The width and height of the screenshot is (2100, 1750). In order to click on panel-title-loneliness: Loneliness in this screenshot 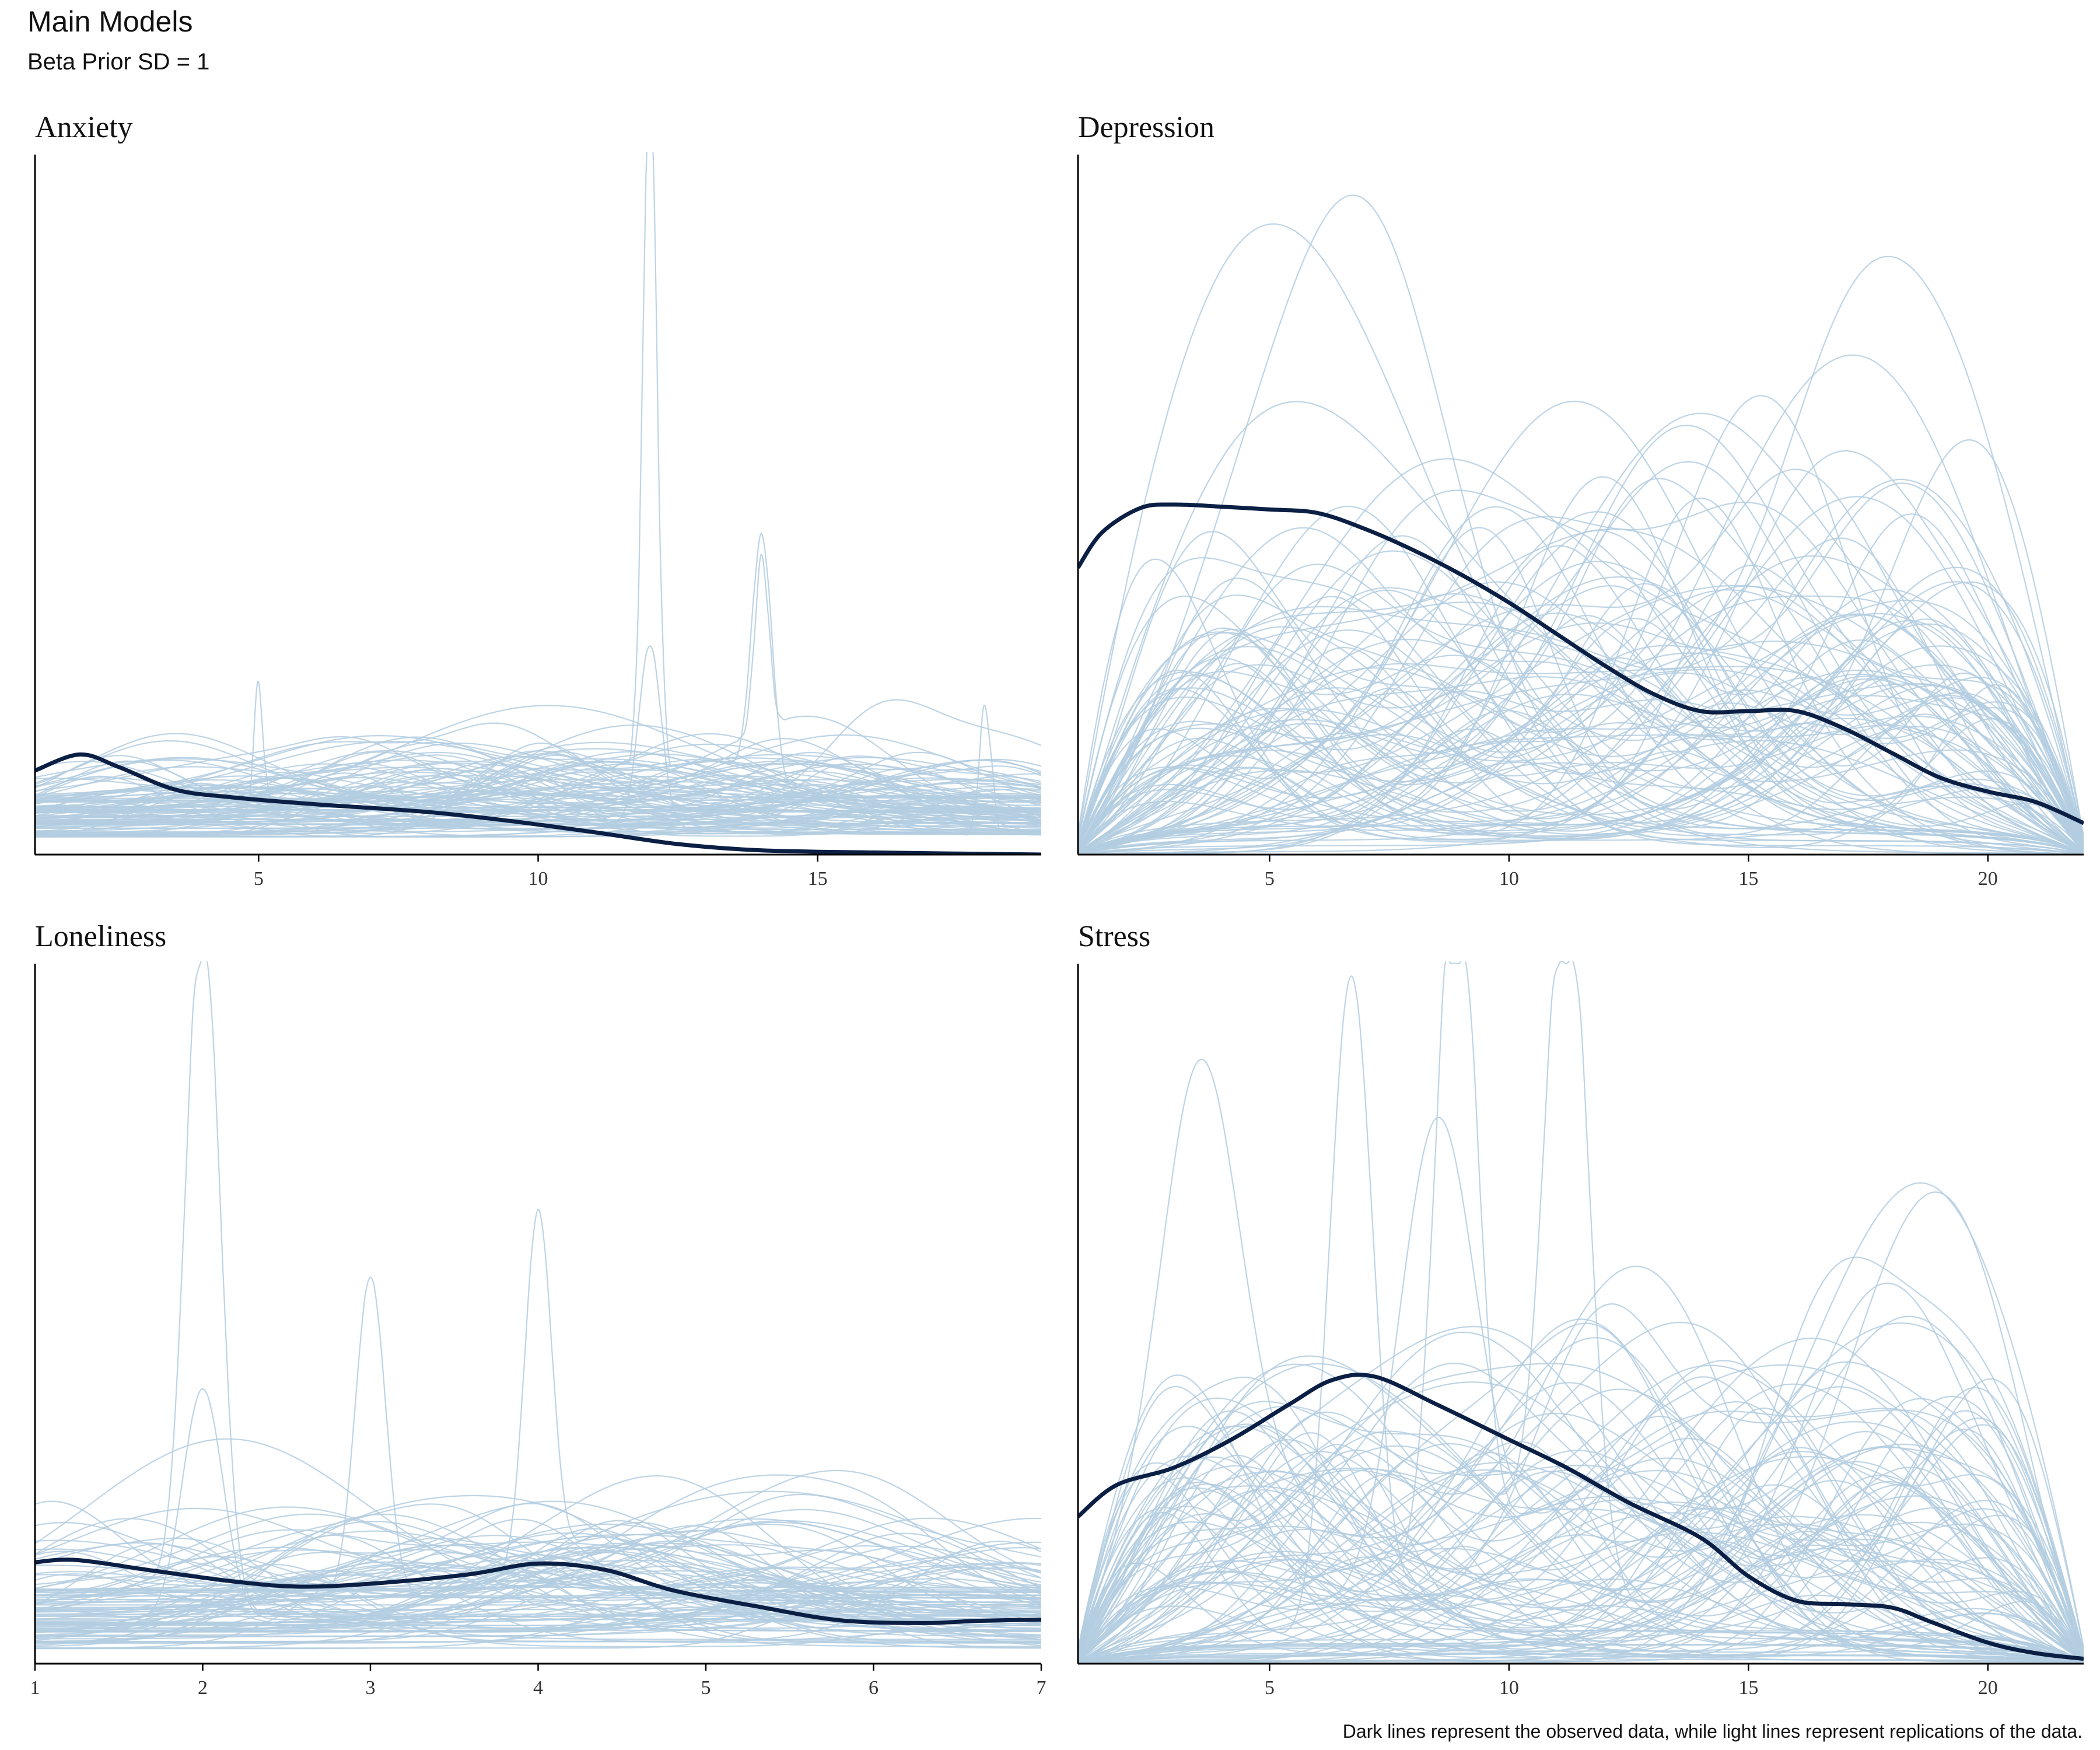, I will do `click(100, 936)`.